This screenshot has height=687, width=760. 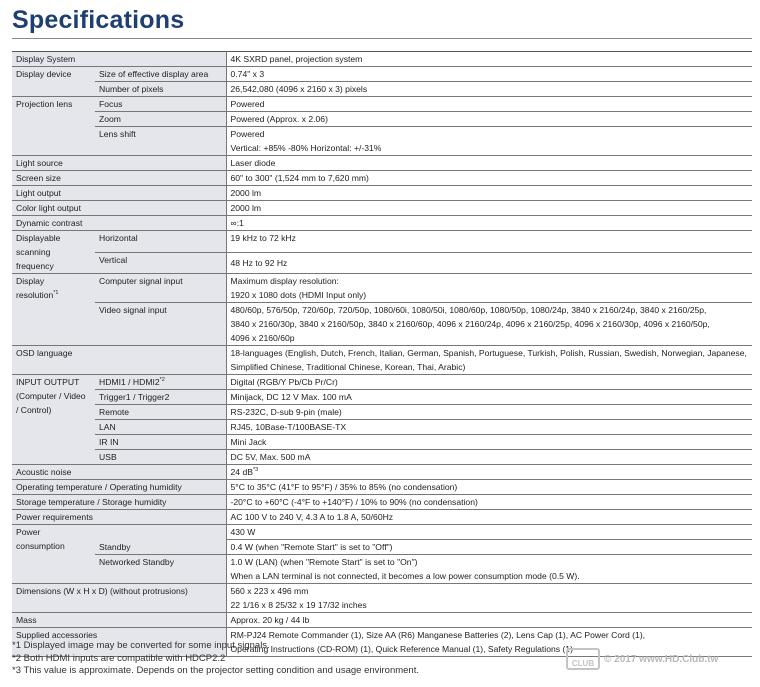 What do you see at coordinates (119, 502) in the screenshot?
I see `spec-label: Storage temperature / Storage humidity` at bounding box center [119, 502].